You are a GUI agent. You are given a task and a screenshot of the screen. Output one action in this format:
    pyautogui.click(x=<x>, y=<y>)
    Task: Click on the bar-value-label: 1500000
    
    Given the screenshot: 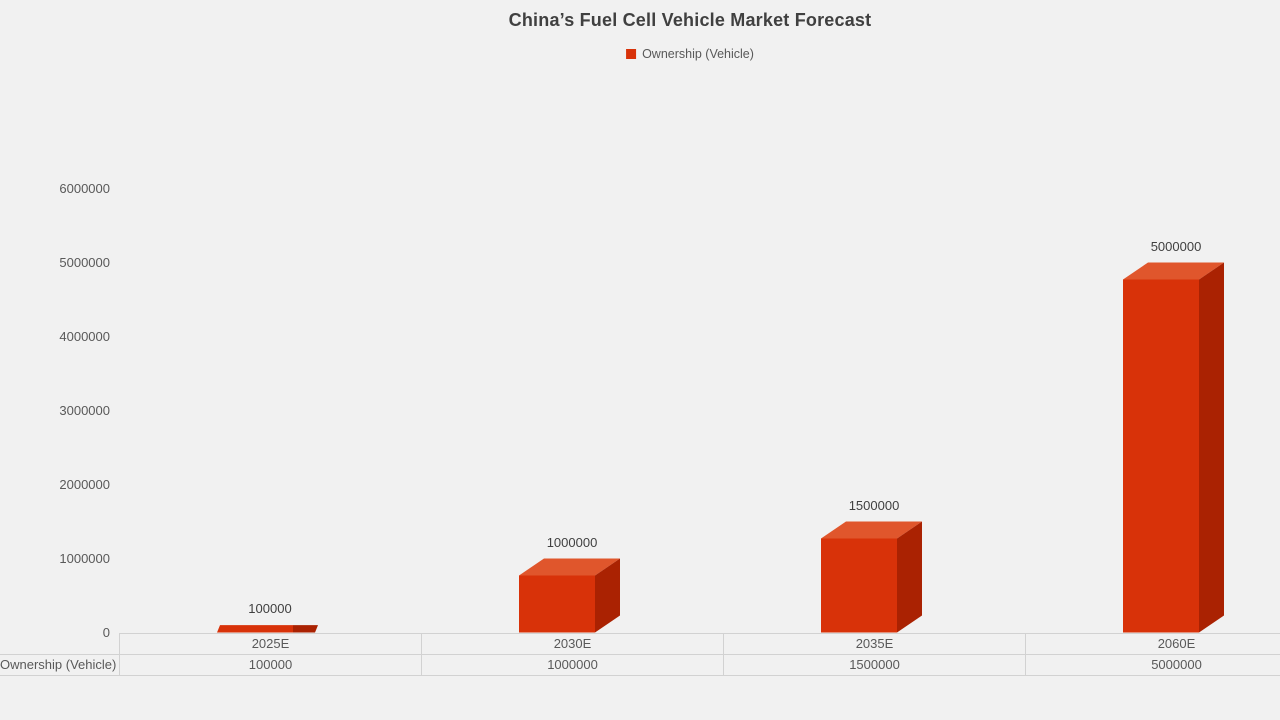 What is the action you would take?
    pyautogui.click(x=874, y=505)
    